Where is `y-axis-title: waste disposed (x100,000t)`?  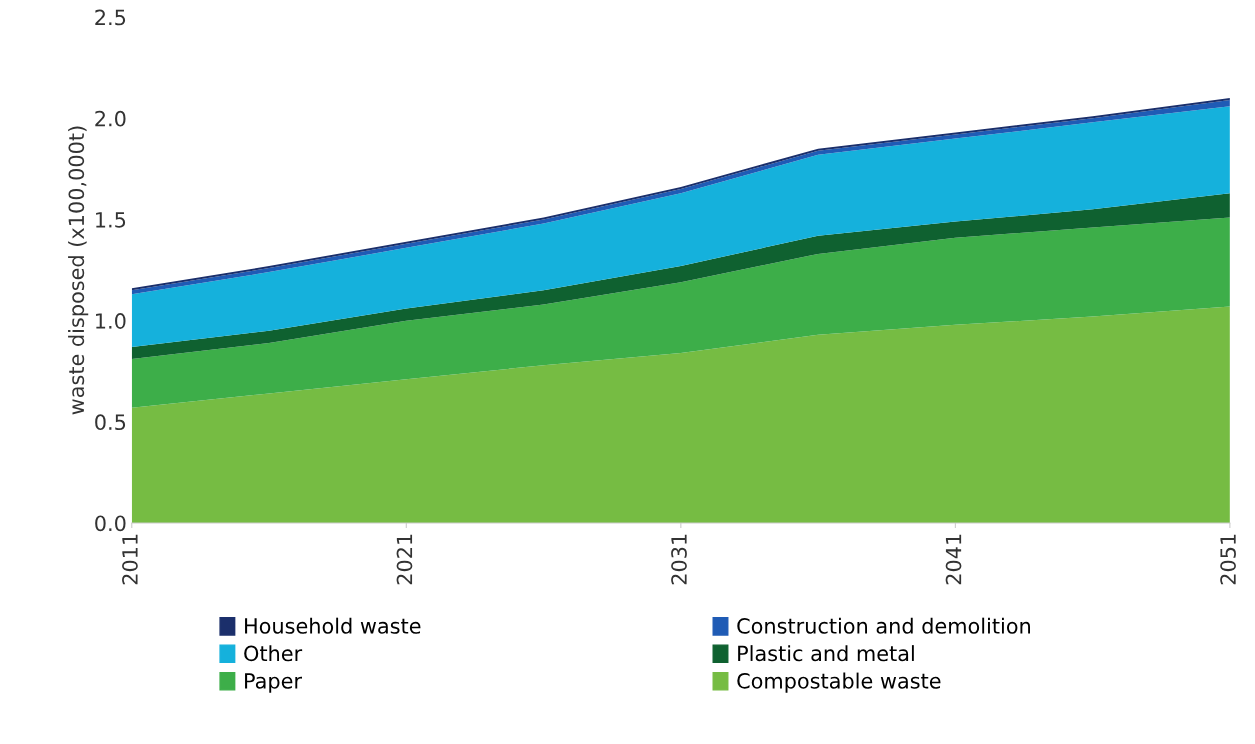
y-axis-title: waste disposed (x100,000t) is located at coordinates (78, 270).